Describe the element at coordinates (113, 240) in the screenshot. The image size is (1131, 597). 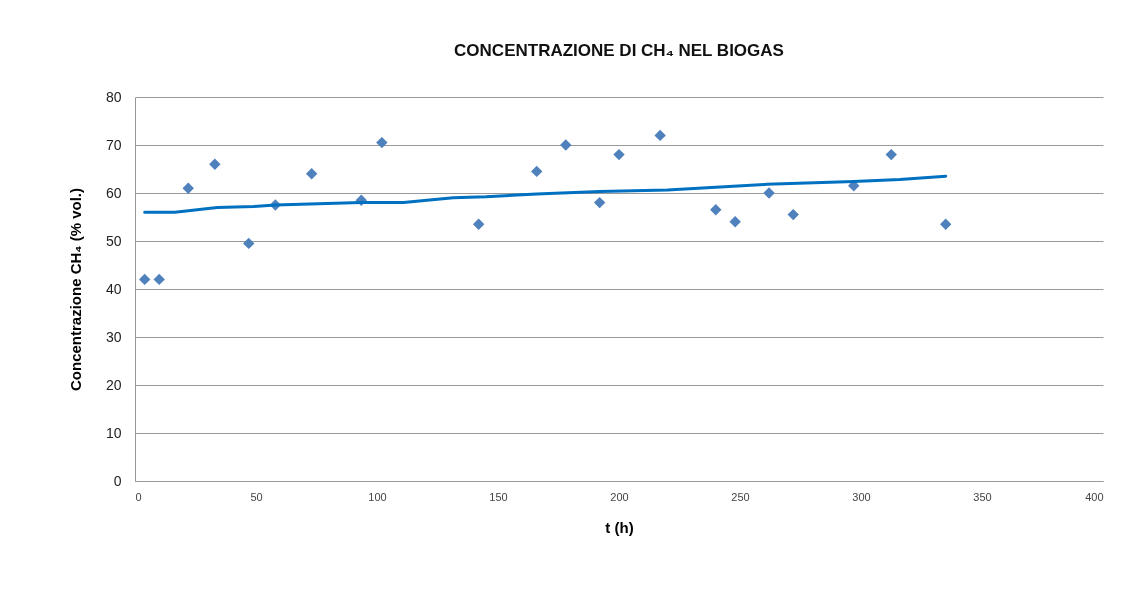
I see `y-tick-label: 50` at that location.